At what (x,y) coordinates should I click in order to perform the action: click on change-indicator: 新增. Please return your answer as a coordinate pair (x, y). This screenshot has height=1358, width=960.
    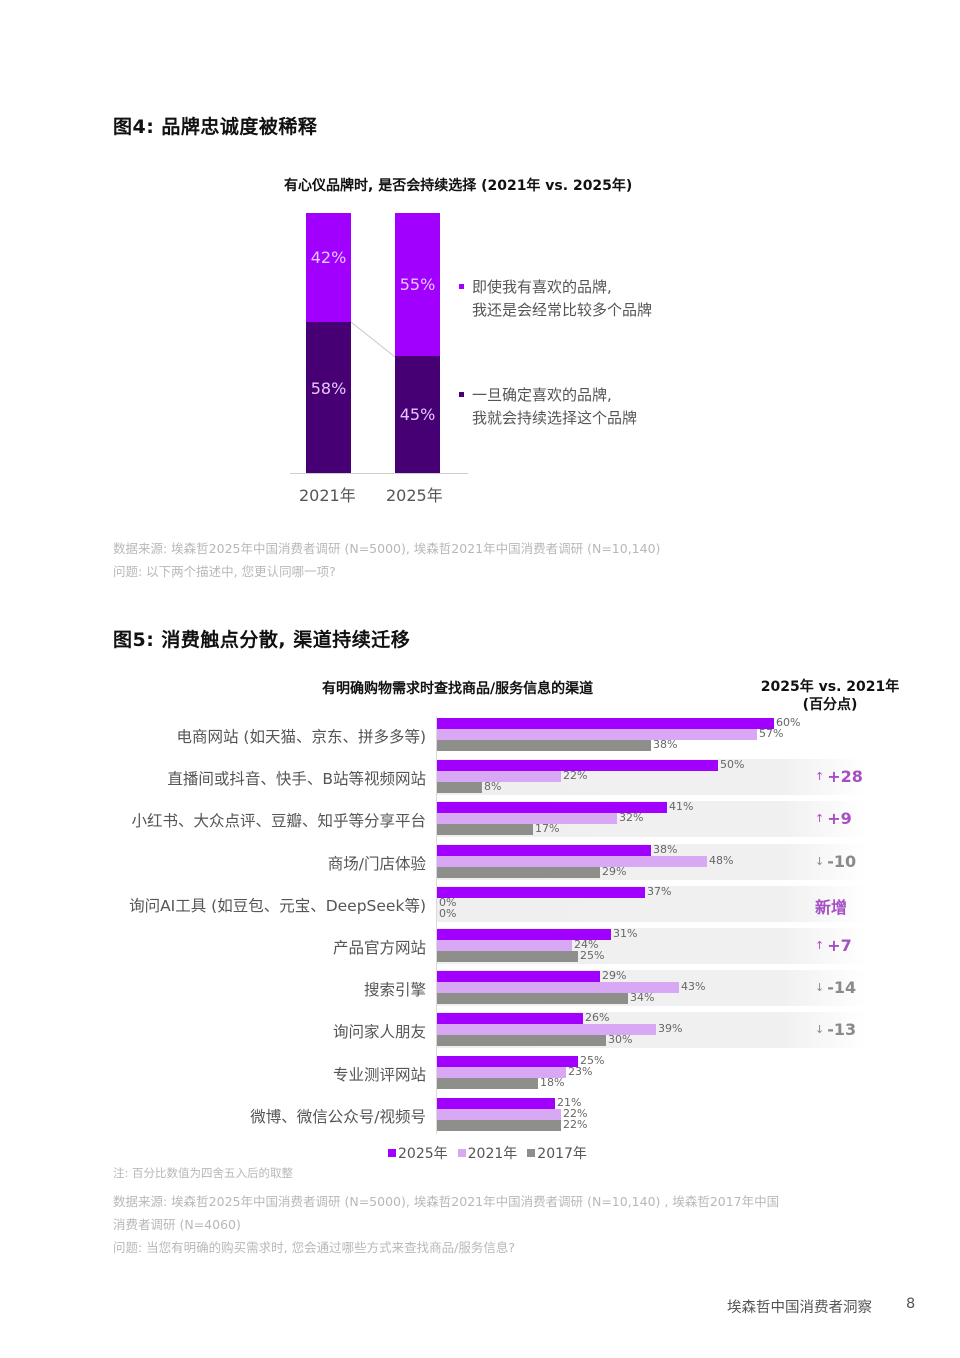
    Looking at the image, I should click on (831, 906).